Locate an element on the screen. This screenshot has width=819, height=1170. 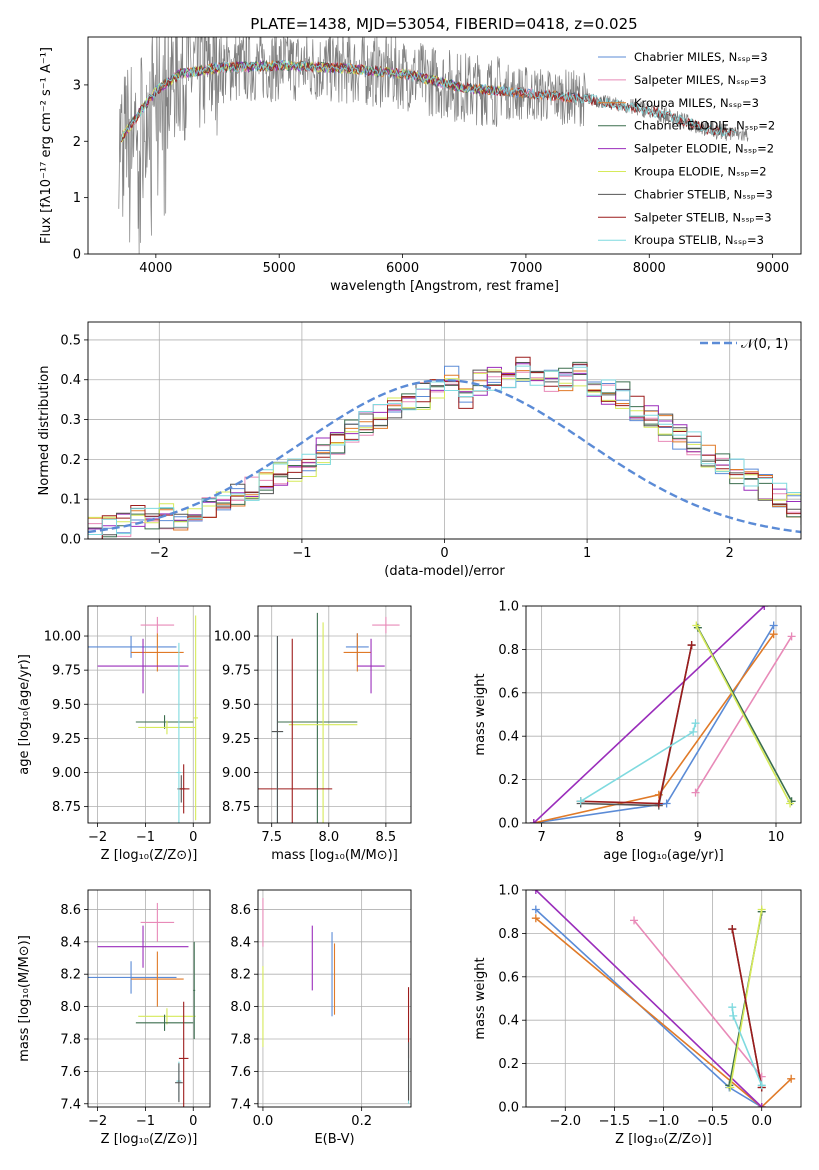
plot-area-age_vs_mass is located at coordinates (329, 717).